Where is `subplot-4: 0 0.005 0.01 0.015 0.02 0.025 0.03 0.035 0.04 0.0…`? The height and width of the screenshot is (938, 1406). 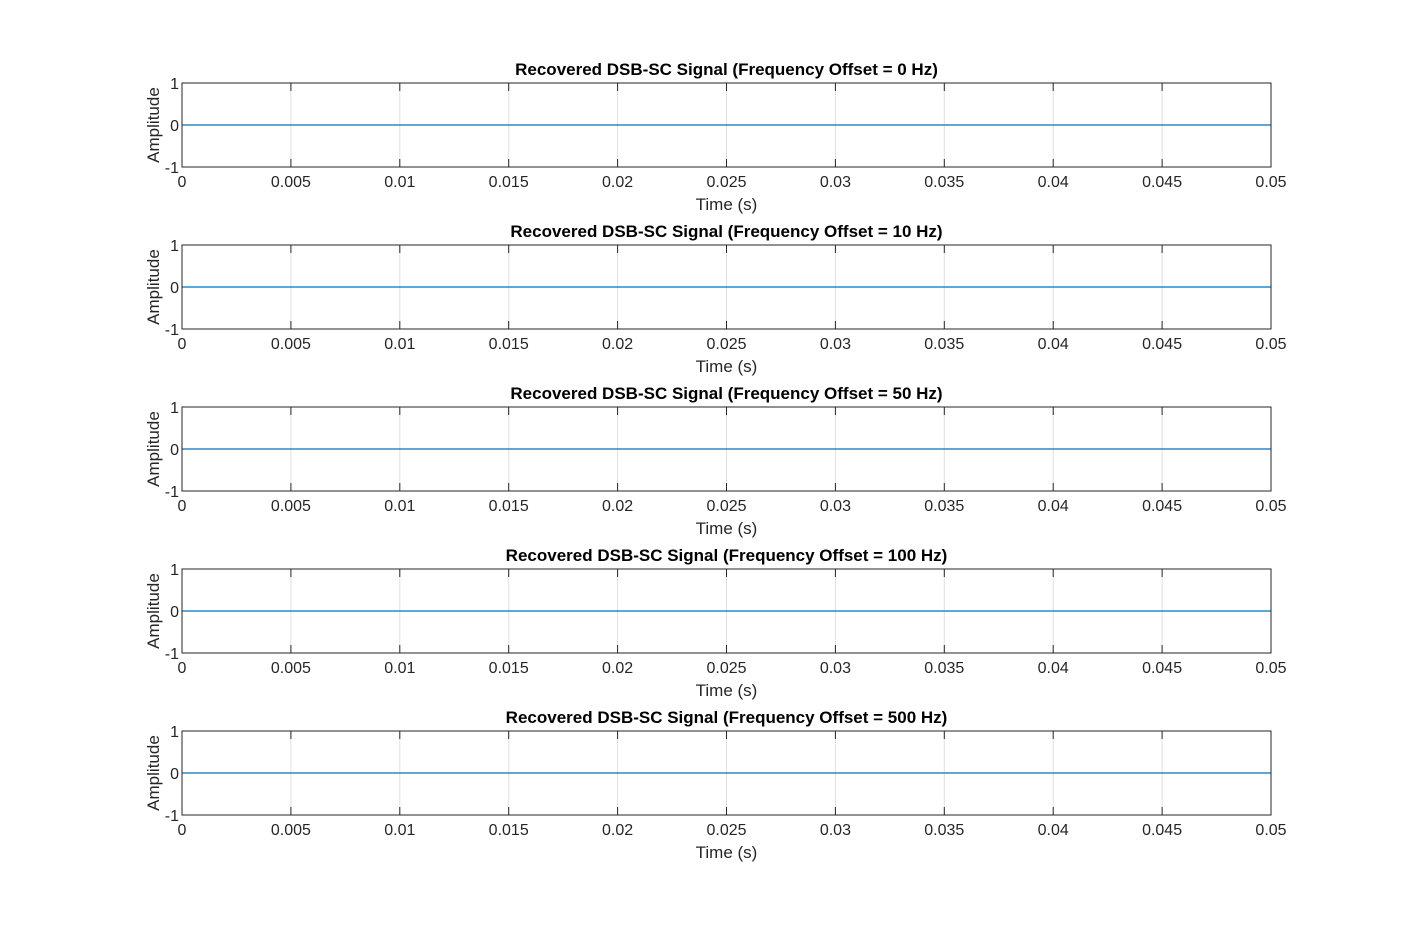
subplot-4: 0 0.005 0.01 0.015 0.02 0.025 0.03 0.035 0.04 0.0… is located at coordinates (715, 623).